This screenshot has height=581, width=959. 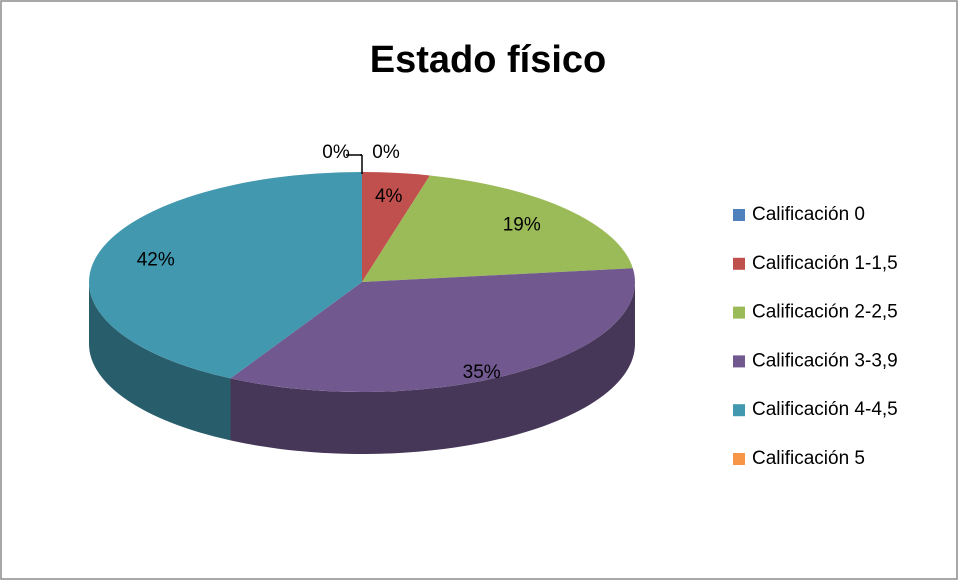 I want to click on legend-label: Calificación 2-2,5, so click(x=825, y=312).